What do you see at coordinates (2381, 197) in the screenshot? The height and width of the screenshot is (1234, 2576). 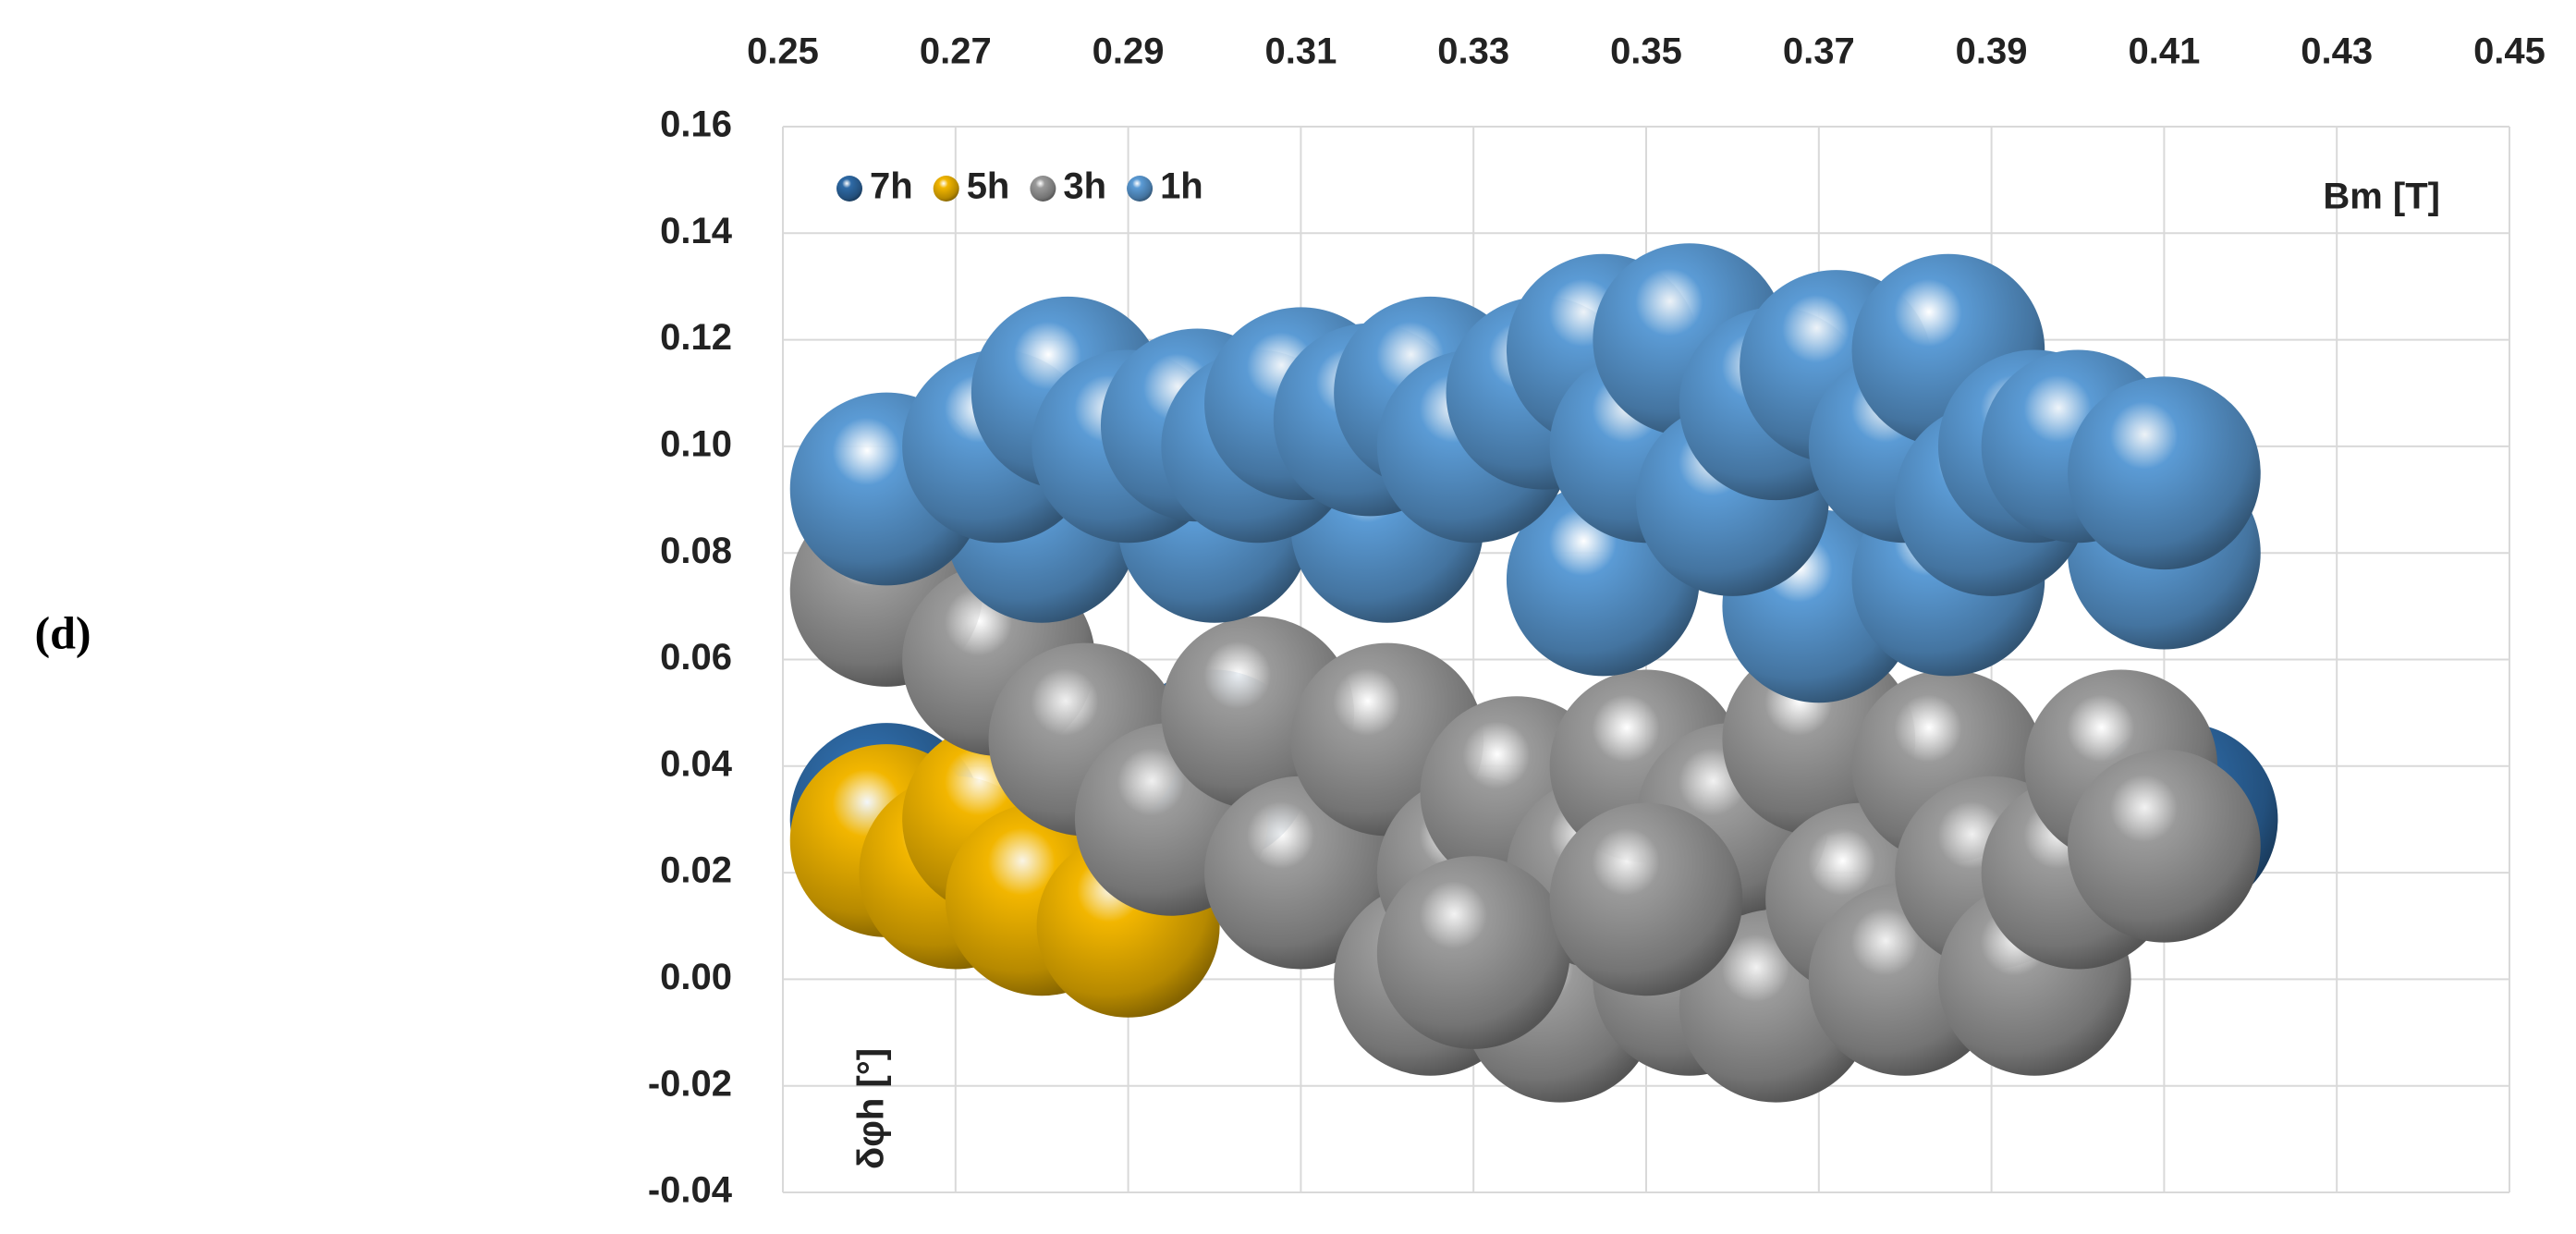 I see `x-axis-label: Bm [T]` at bounding box center [2381, 197].